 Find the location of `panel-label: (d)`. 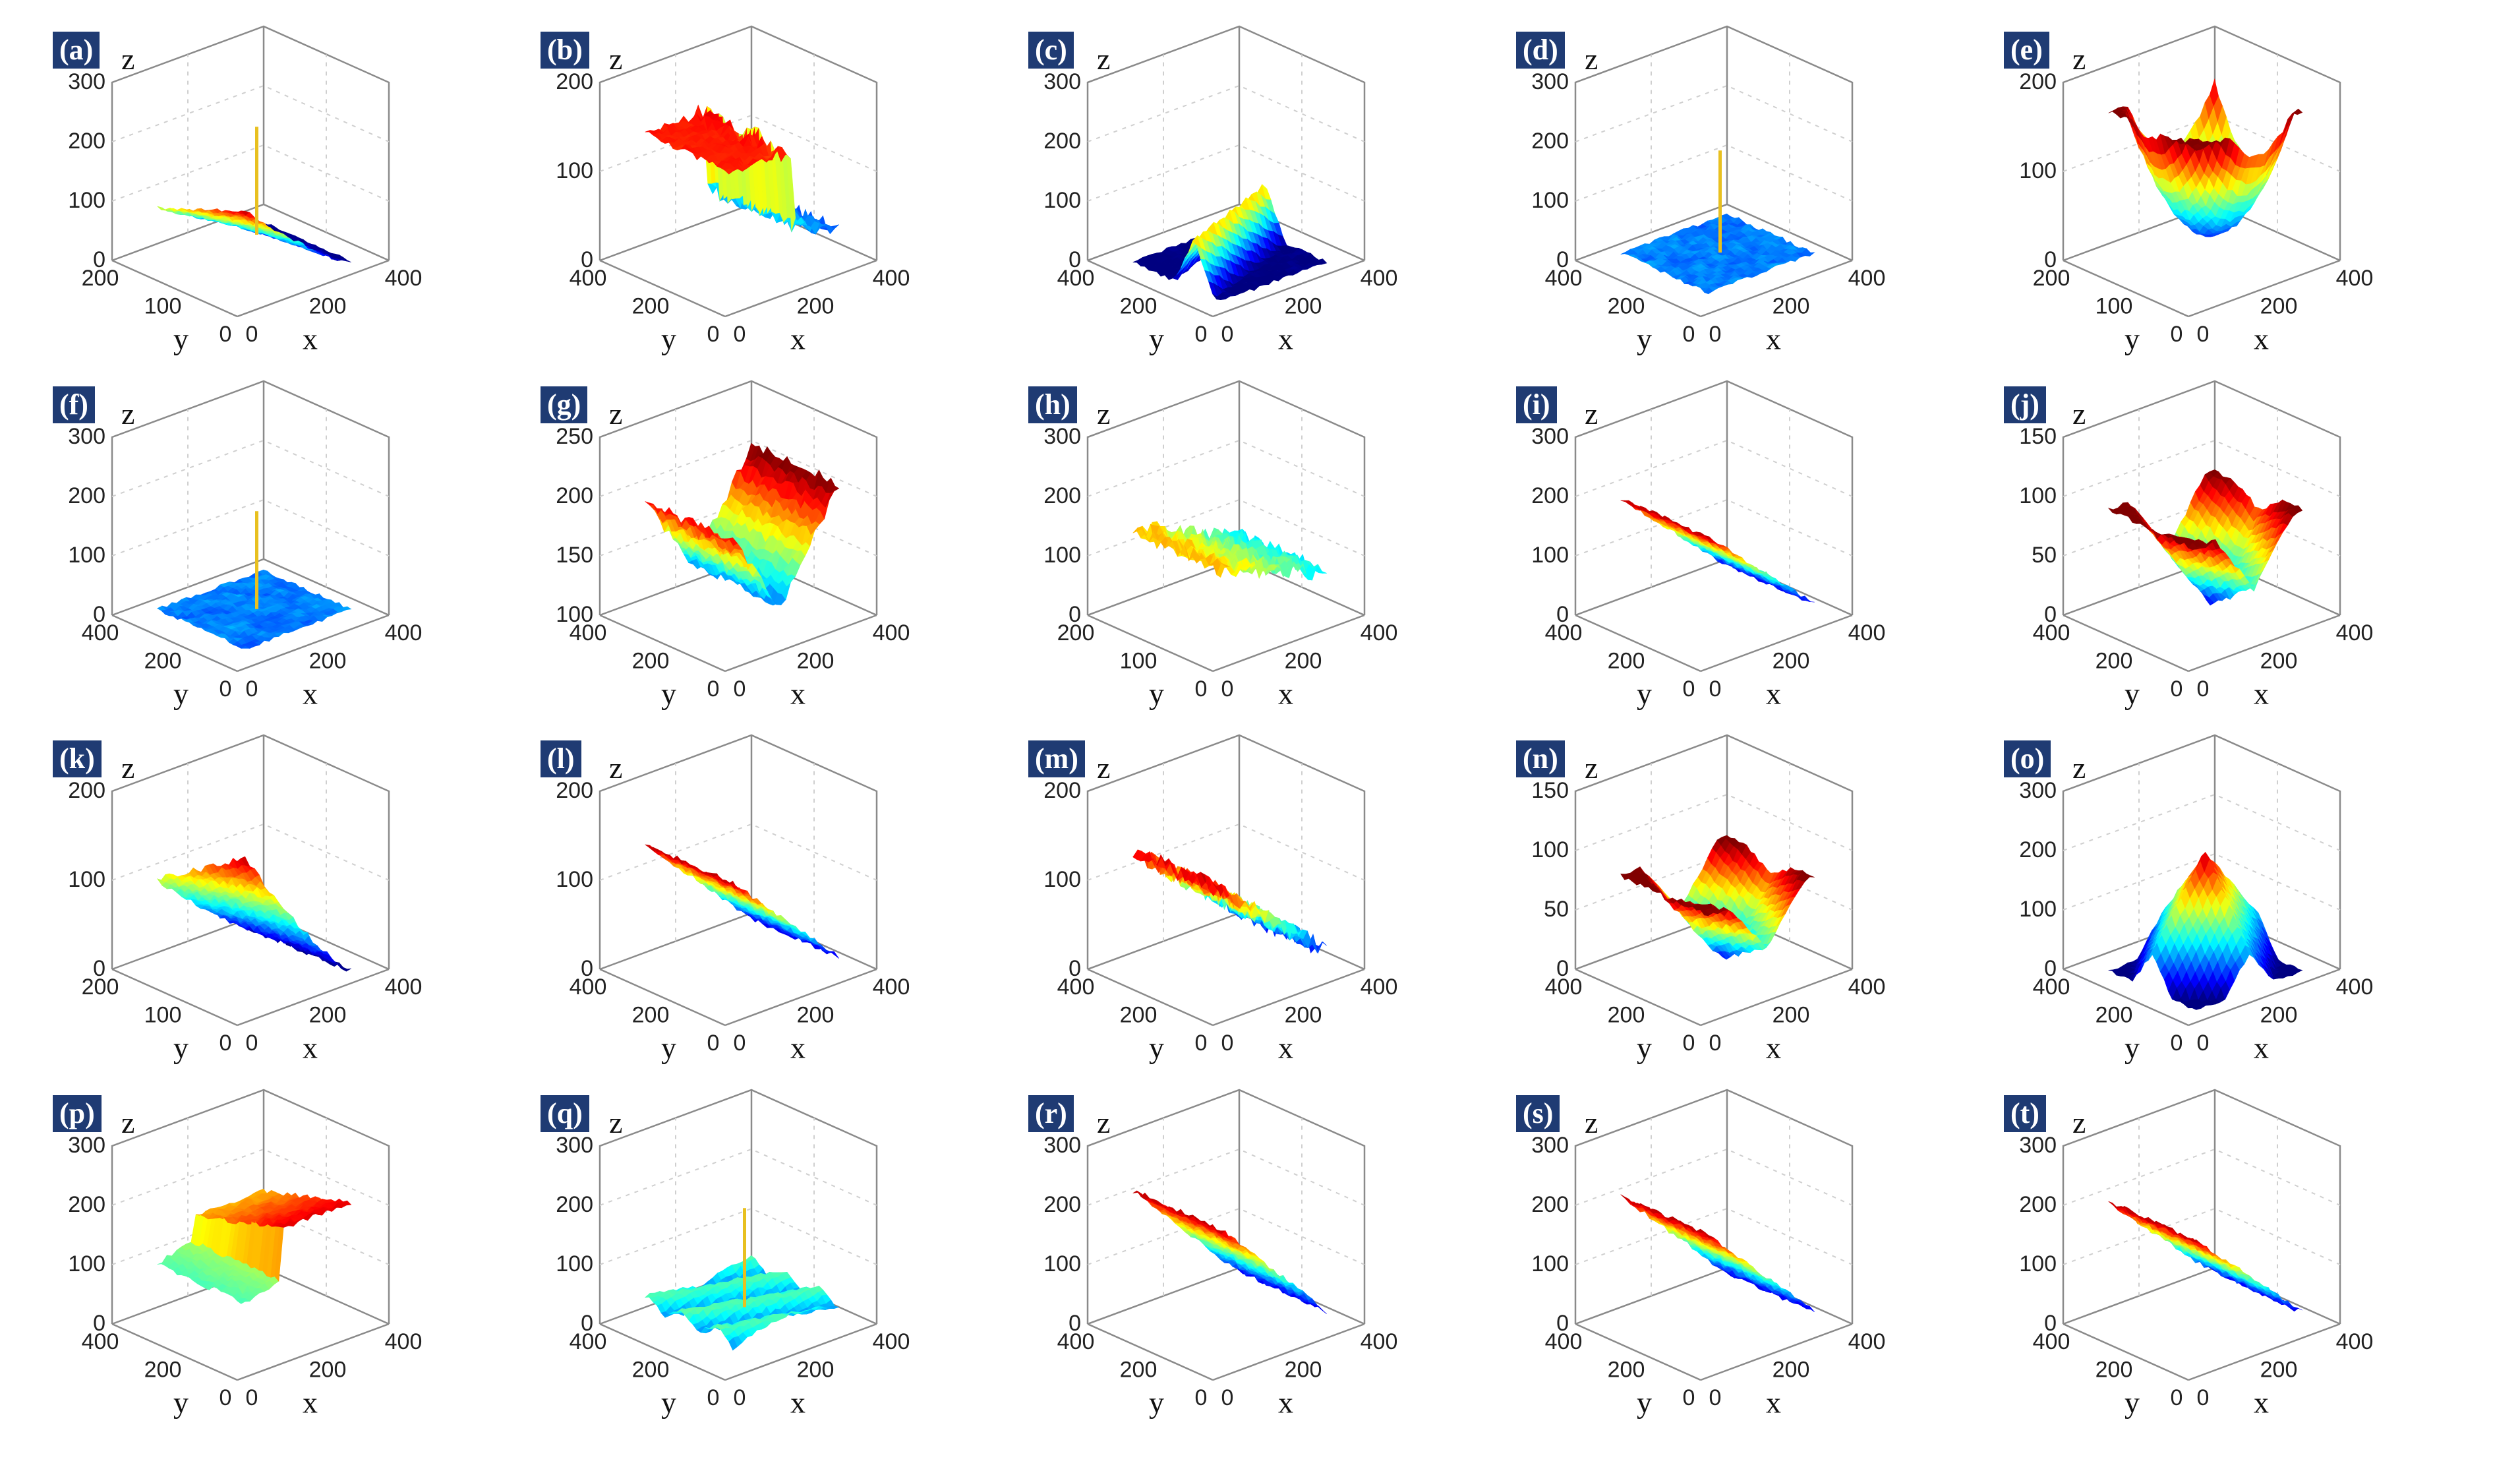

panel-label: (d) is located at coordinates (1540, 51).